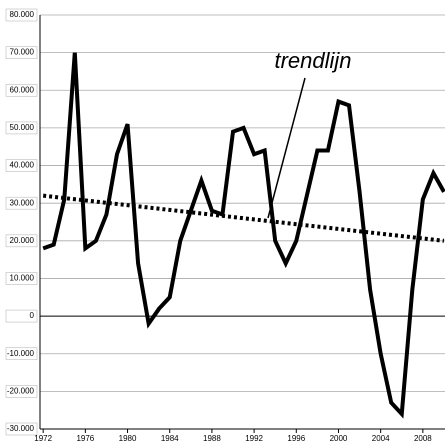 This screenshot has height=448, width=445. I want to click on annotation-arrow, so click(286, 148).